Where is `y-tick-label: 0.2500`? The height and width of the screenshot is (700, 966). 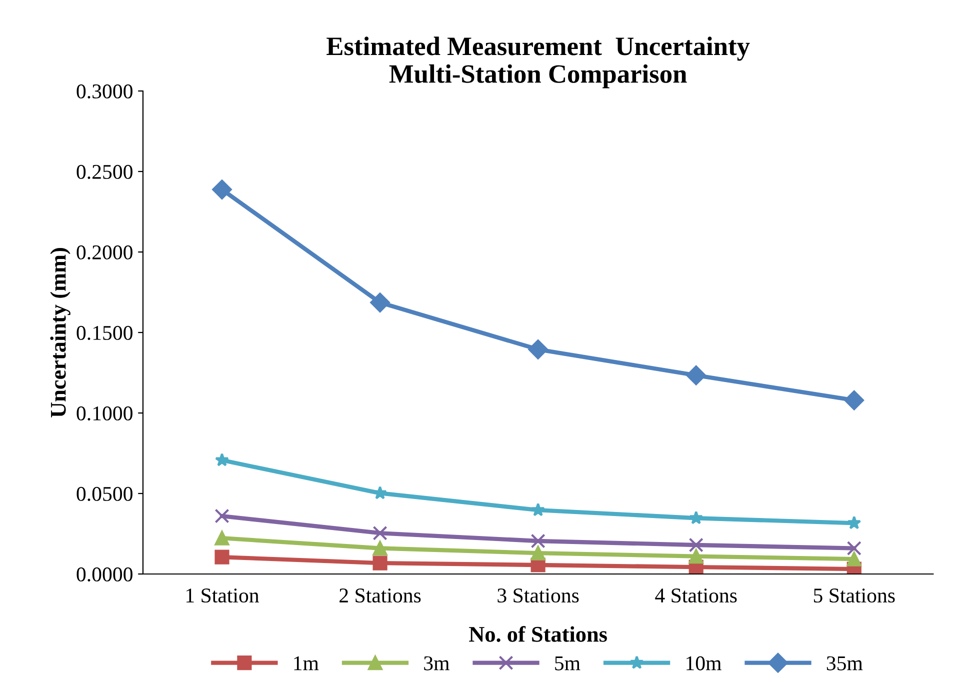 y-tick-label: 0.2500 is located at coordinates (104, 172).